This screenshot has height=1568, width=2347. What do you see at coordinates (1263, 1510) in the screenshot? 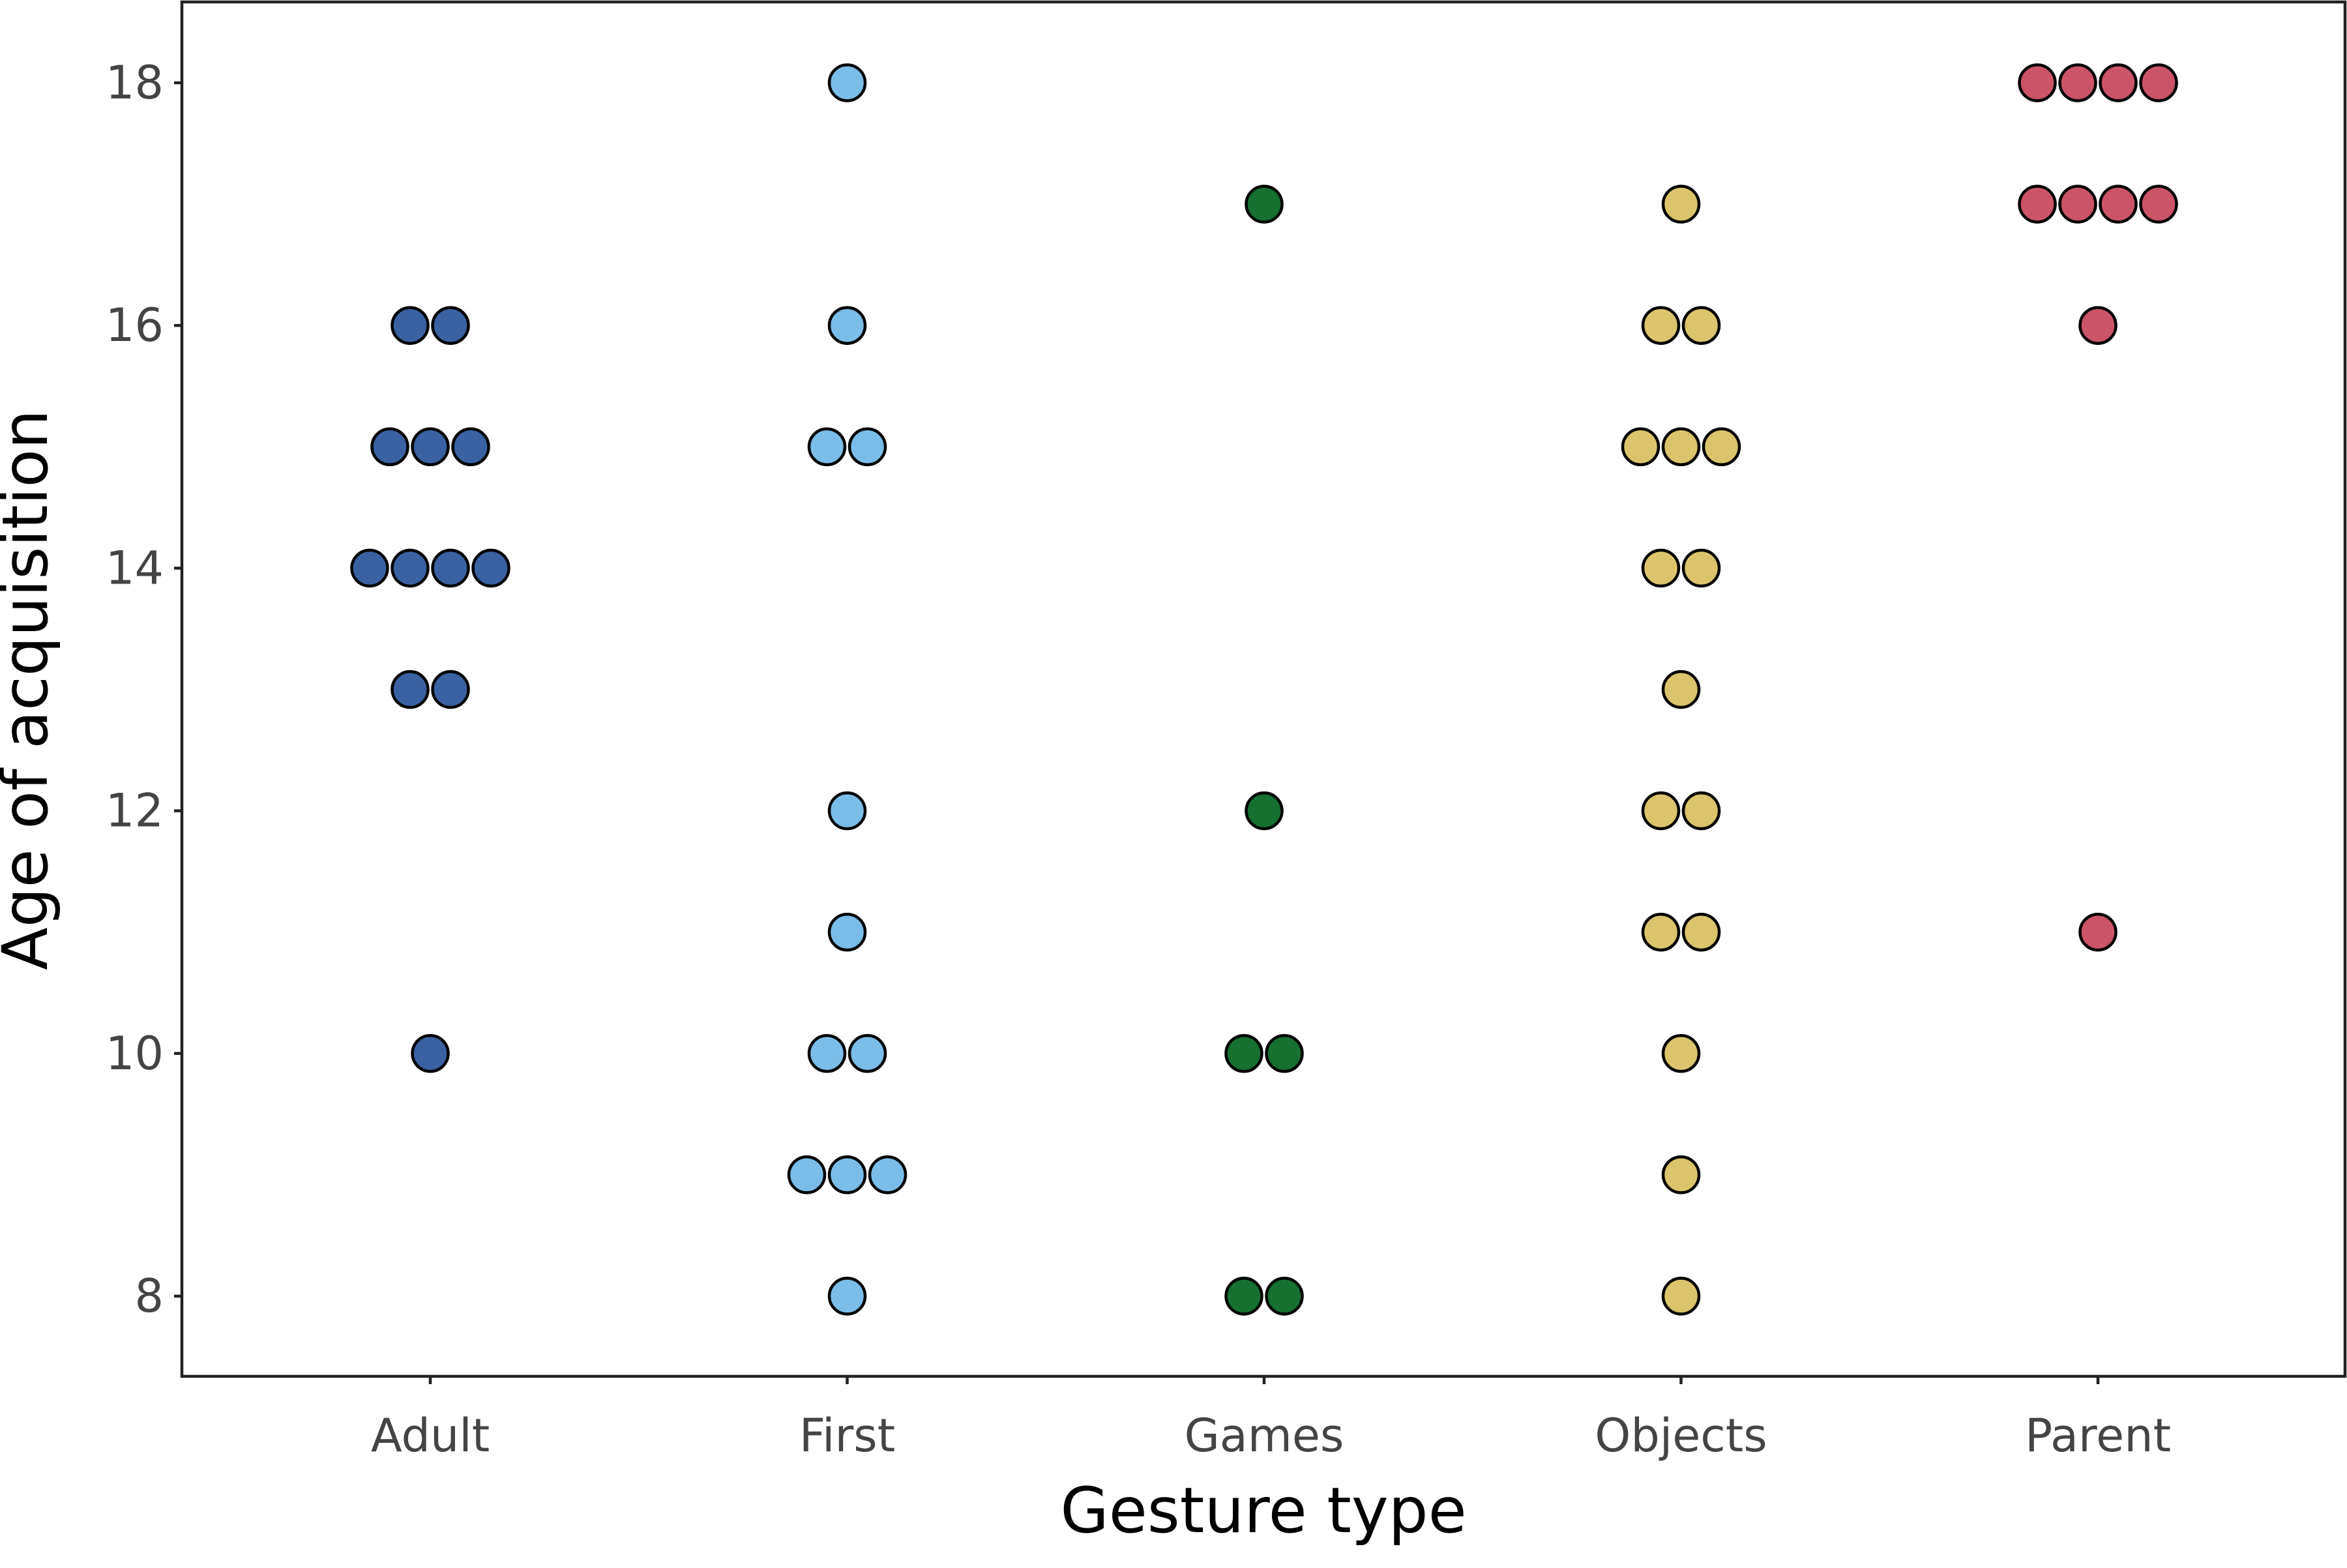
I see `x-axis-title: Gesture type` at bounding box center [1263, 1510].